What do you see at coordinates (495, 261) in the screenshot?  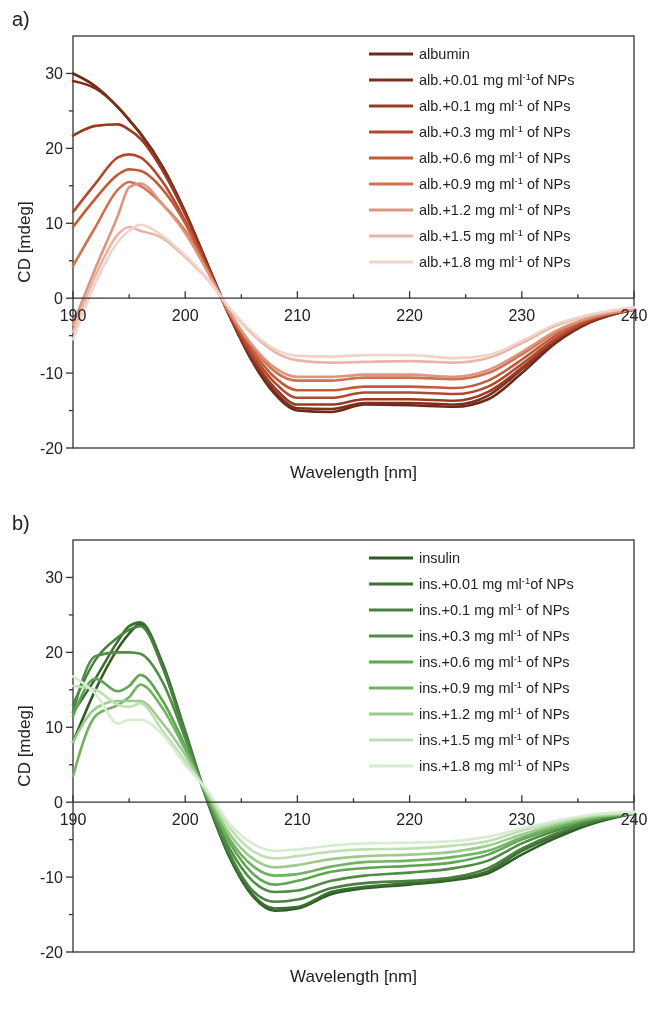 I see `legend-label: alb.+1.8 mg ml$^{-1}$ of NPs` at bounding box center [495, 261].